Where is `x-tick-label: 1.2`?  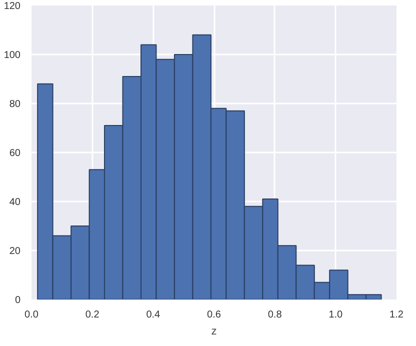 x-tick-label: 1.2 is located at coordinates (397, 315).